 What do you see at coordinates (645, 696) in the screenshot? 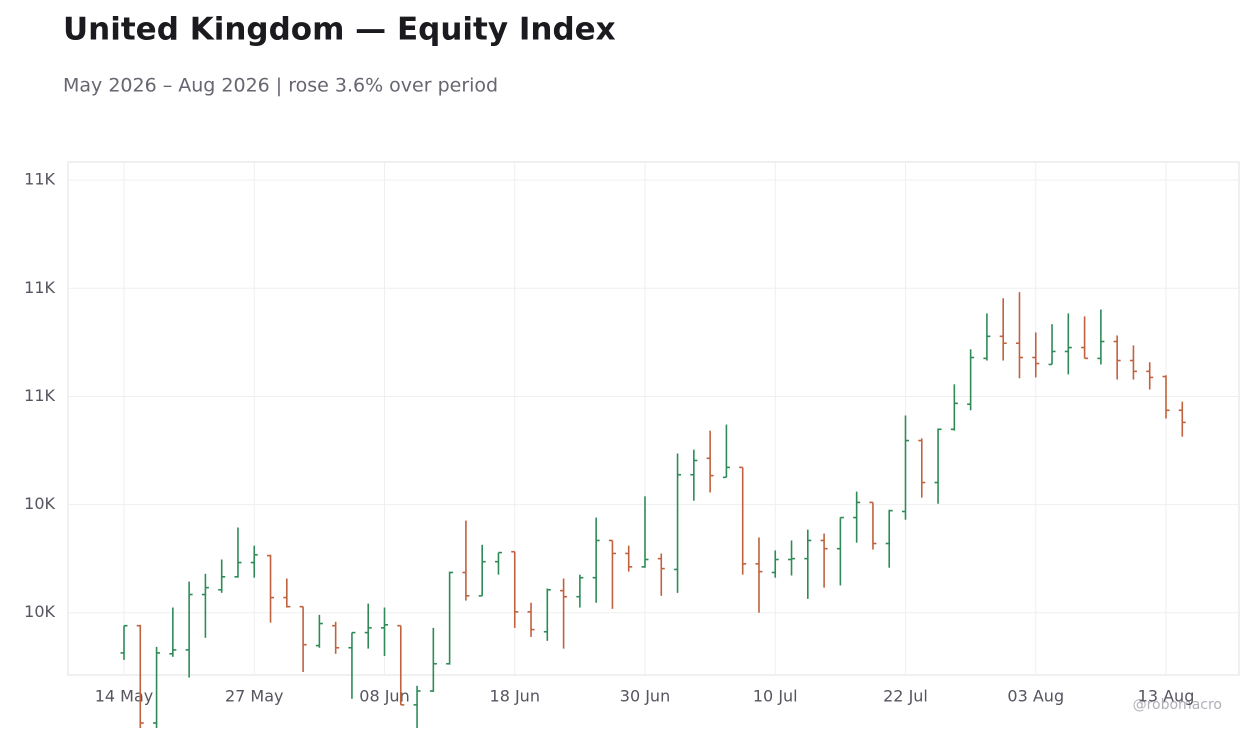
I see `x-tick-label: 30 Jun` at bounding box center [645, 696].